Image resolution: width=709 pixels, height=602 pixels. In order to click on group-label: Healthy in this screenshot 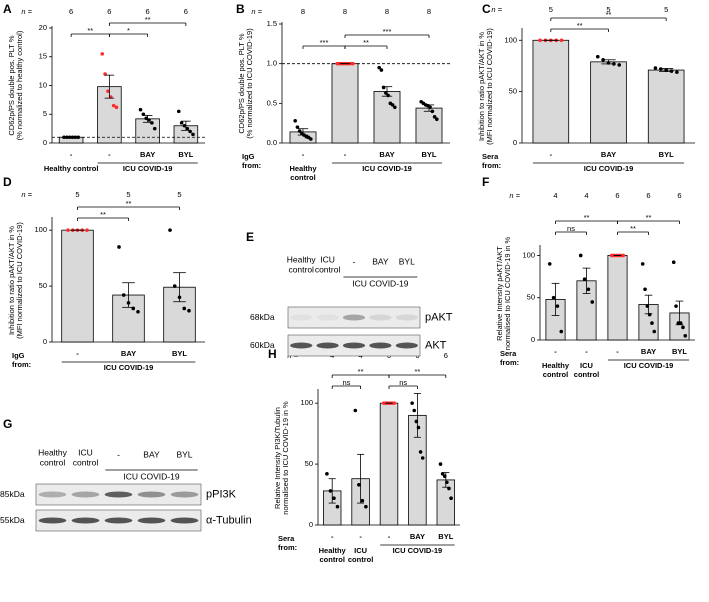, I will do `click(303, 168)`.